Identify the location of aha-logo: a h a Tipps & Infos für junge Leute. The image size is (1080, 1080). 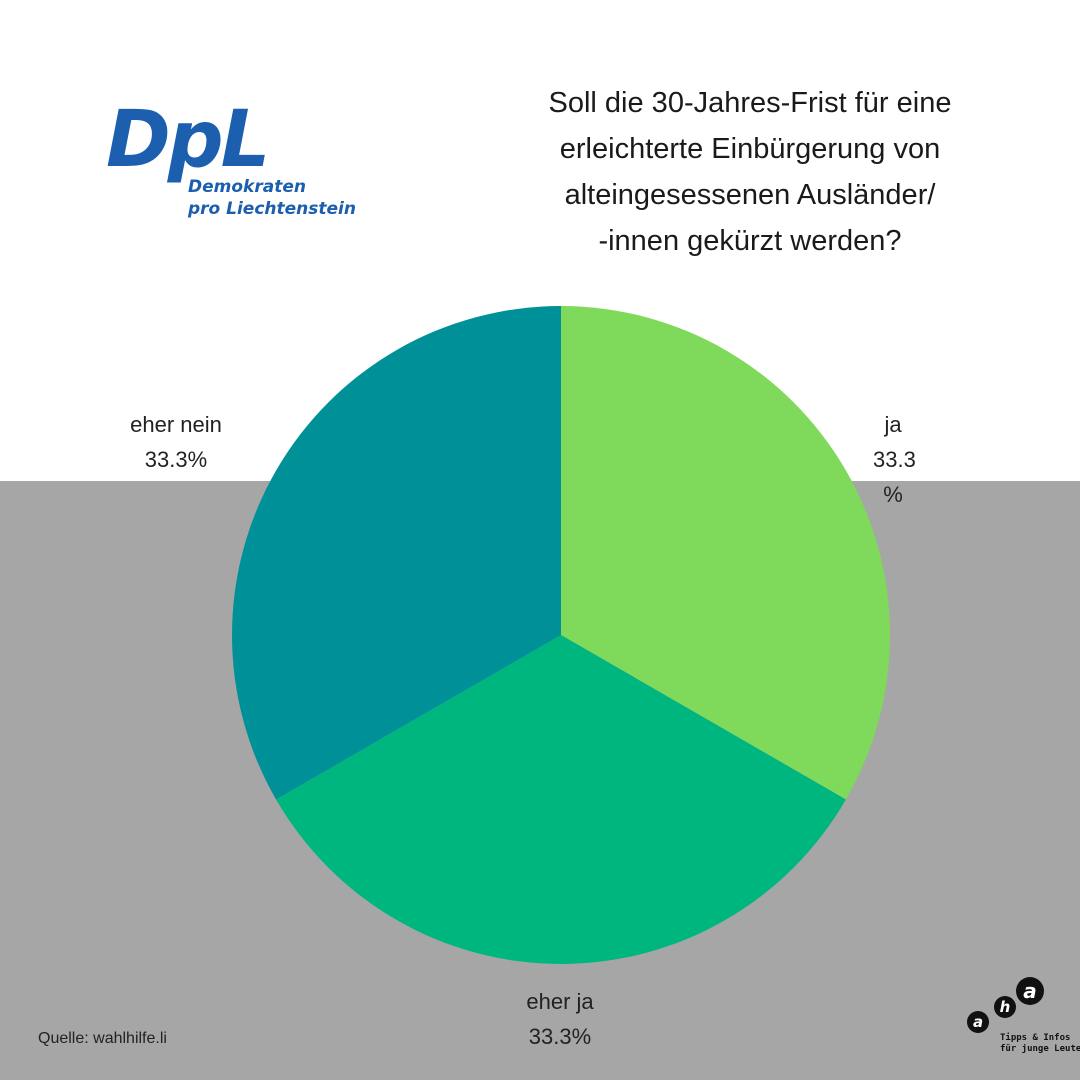
(1021, 1017).